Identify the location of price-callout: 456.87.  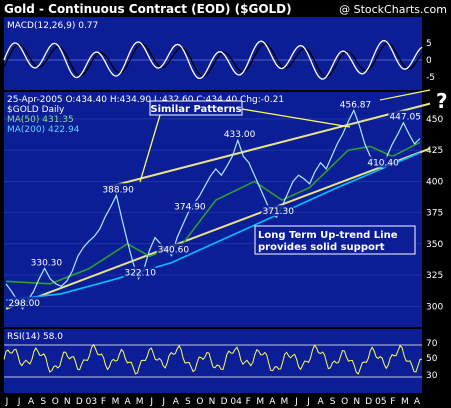
(355, 104).